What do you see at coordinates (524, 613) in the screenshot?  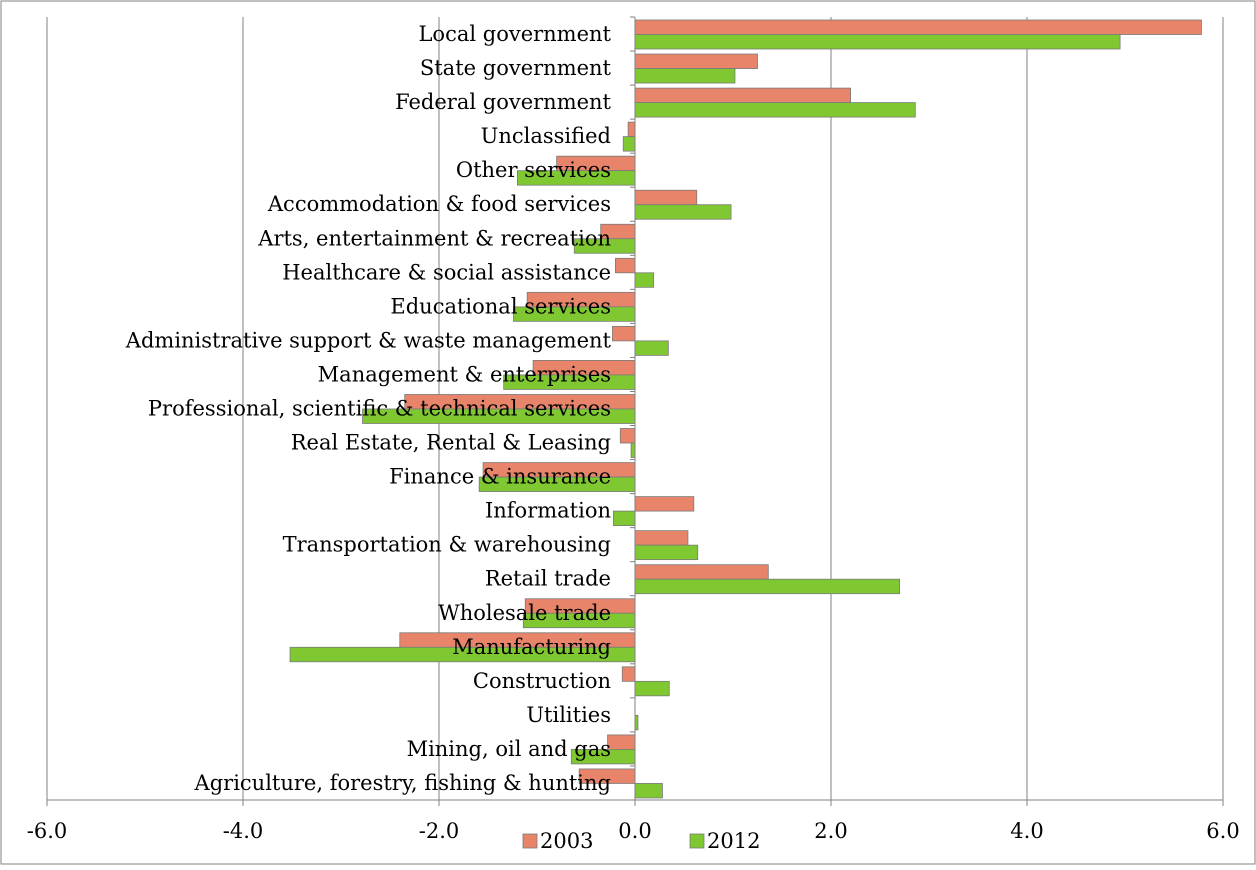 I see `category-label: Wholesale trade` at bounding box center [524, 613].